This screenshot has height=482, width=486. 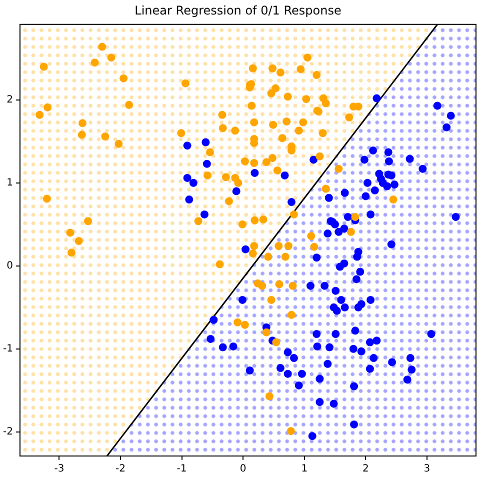 What do you see at coordinates (243, 469) in the screenshot?
I see `x-tick-label: 0` at bounding box center [243, 469].